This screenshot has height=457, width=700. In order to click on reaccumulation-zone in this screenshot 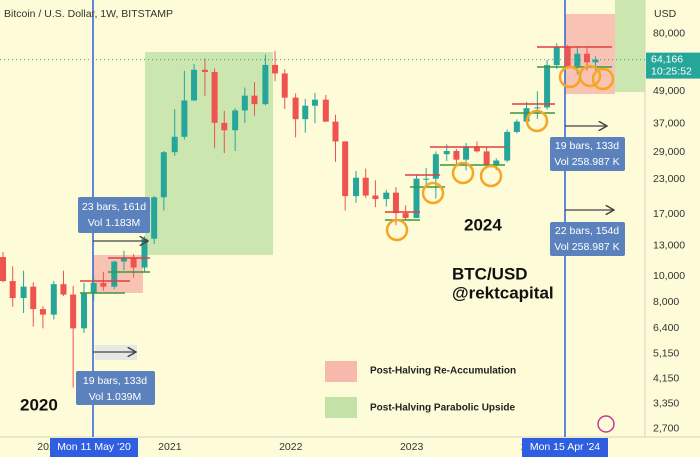, I will do `click(590, 54)`.